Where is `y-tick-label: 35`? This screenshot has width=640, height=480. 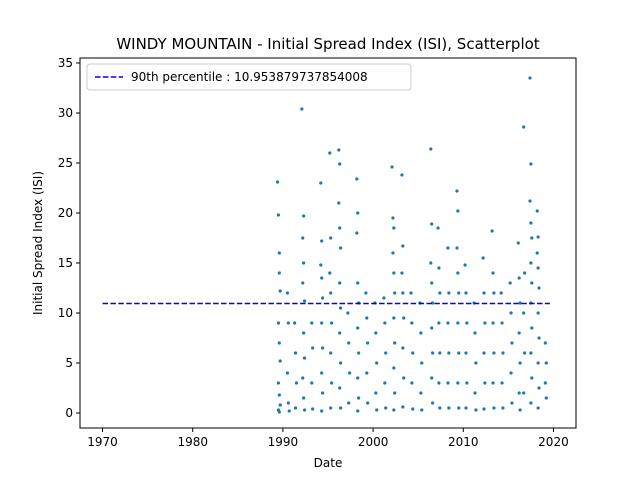
y-tick-label: 35 is located at coordinates (65, 63).